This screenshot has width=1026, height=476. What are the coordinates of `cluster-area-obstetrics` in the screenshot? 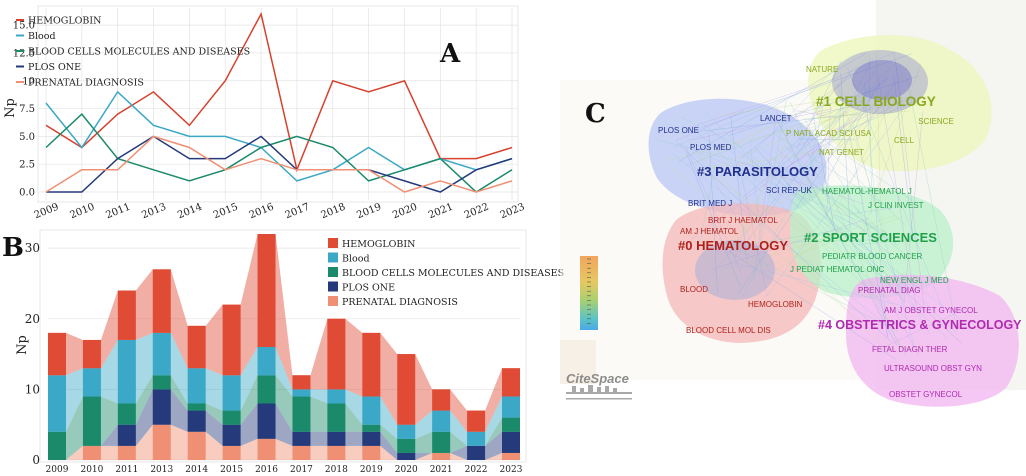 It's located at (932, 340).